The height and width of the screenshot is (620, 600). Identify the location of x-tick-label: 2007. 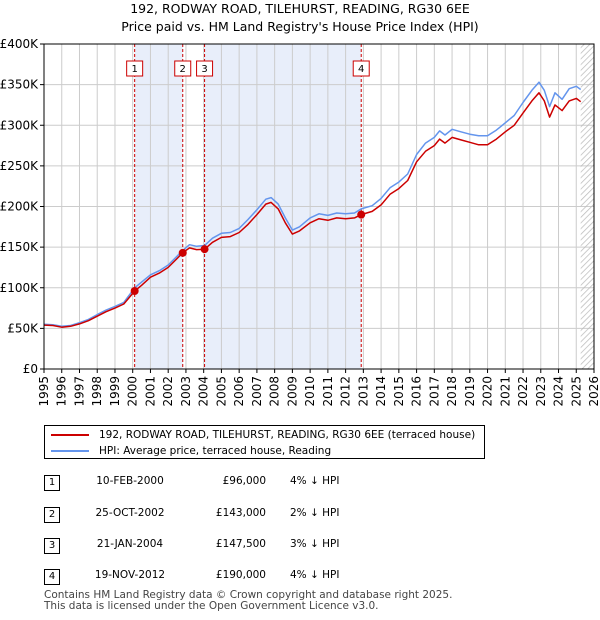
(257, 391).